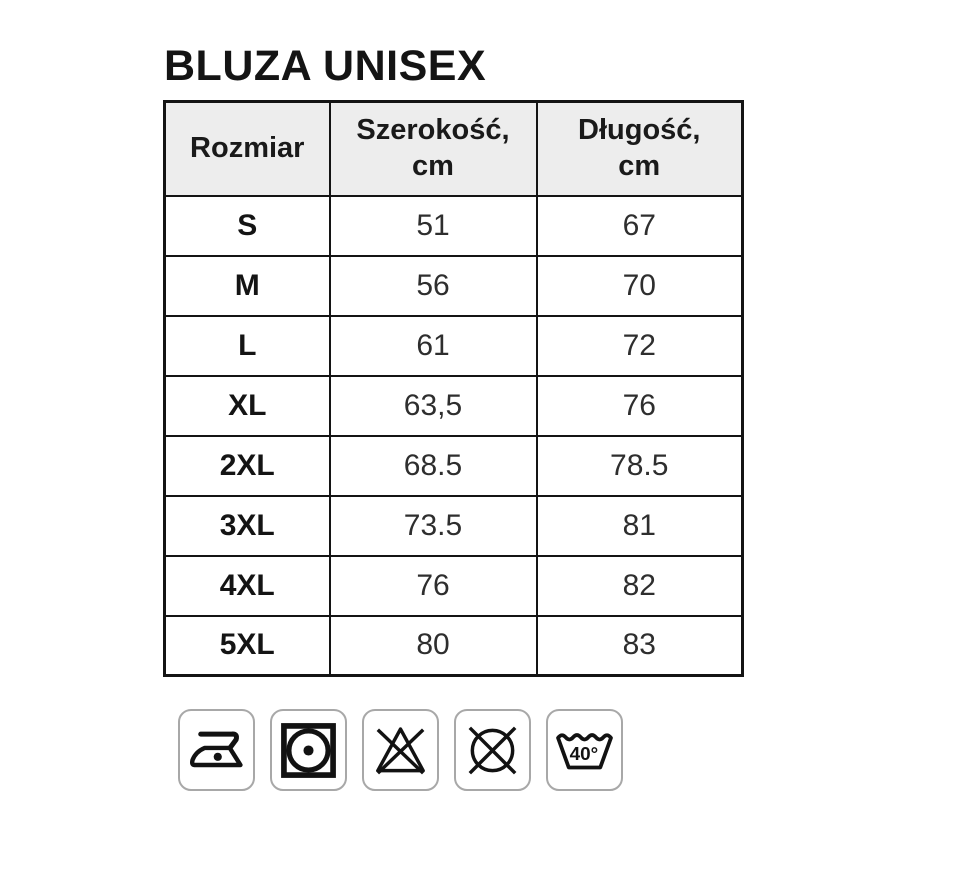 The height and width of the screenshot is (879, 960). I want to click on iron-low-temperature-icon, so click(216, 749).